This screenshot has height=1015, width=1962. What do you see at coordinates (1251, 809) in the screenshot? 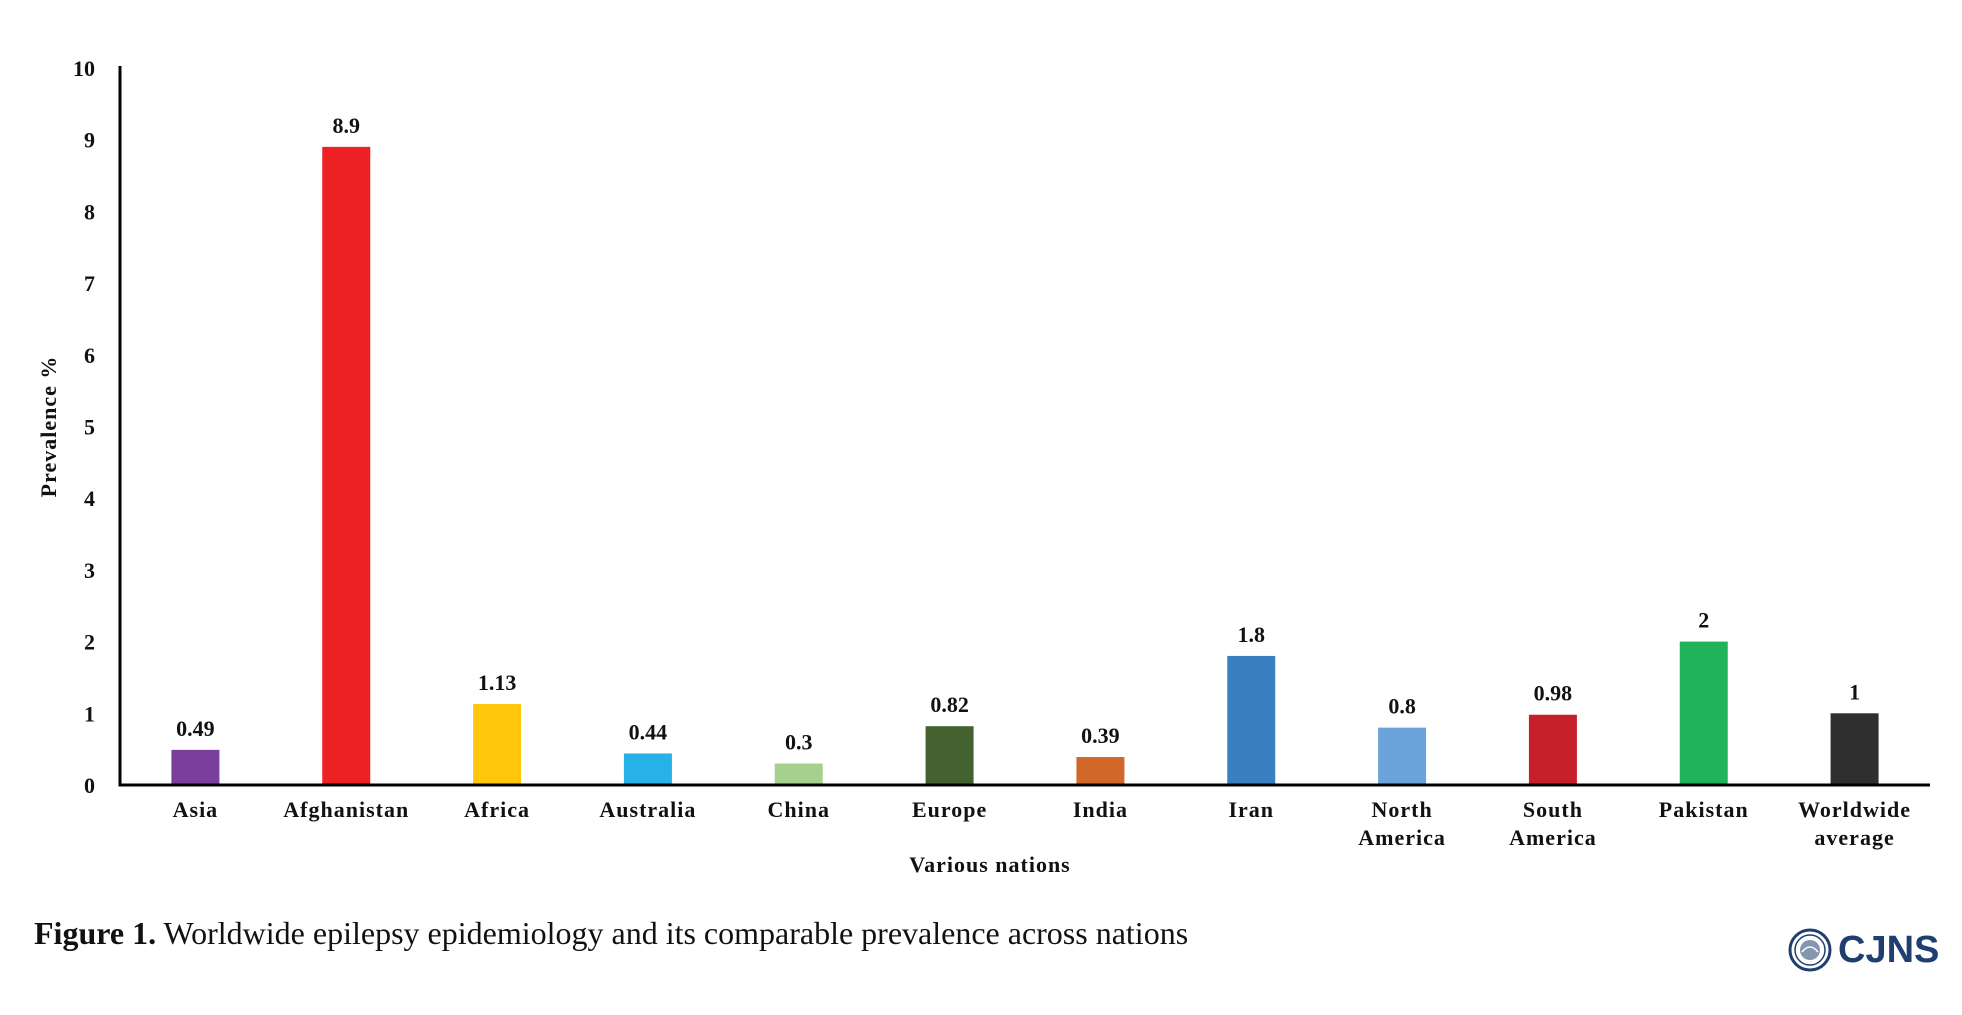
I see `x-category-label: Iran` at bounding box center [1251, 809].